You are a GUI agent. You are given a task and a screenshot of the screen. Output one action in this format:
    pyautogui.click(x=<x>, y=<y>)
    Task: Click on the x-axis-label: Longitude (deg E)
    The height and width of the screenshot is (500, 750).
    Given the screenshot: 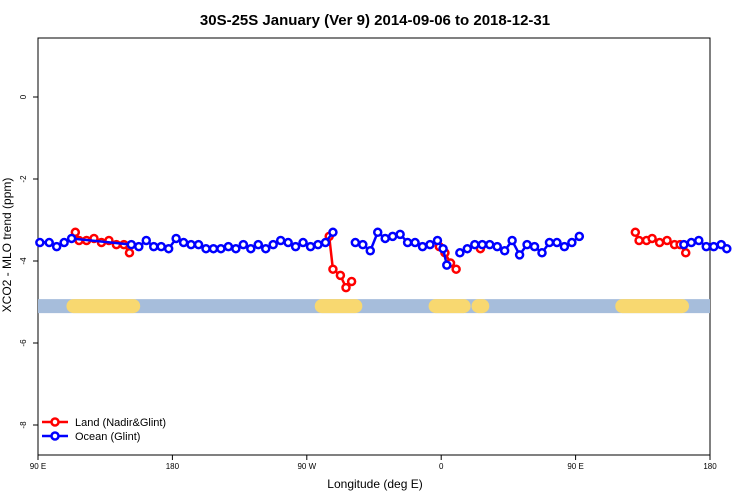 What is the action you would take?
    pyautogui.click(x=374, y=484)
    